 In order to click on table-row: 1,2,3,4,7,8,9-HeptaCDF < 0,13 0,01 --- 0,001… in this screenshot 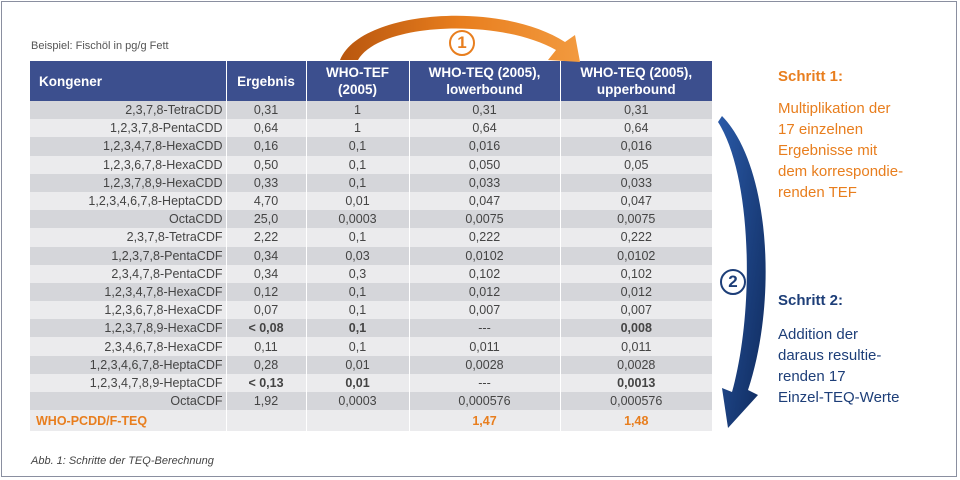, I will do `click(371, 382)`.